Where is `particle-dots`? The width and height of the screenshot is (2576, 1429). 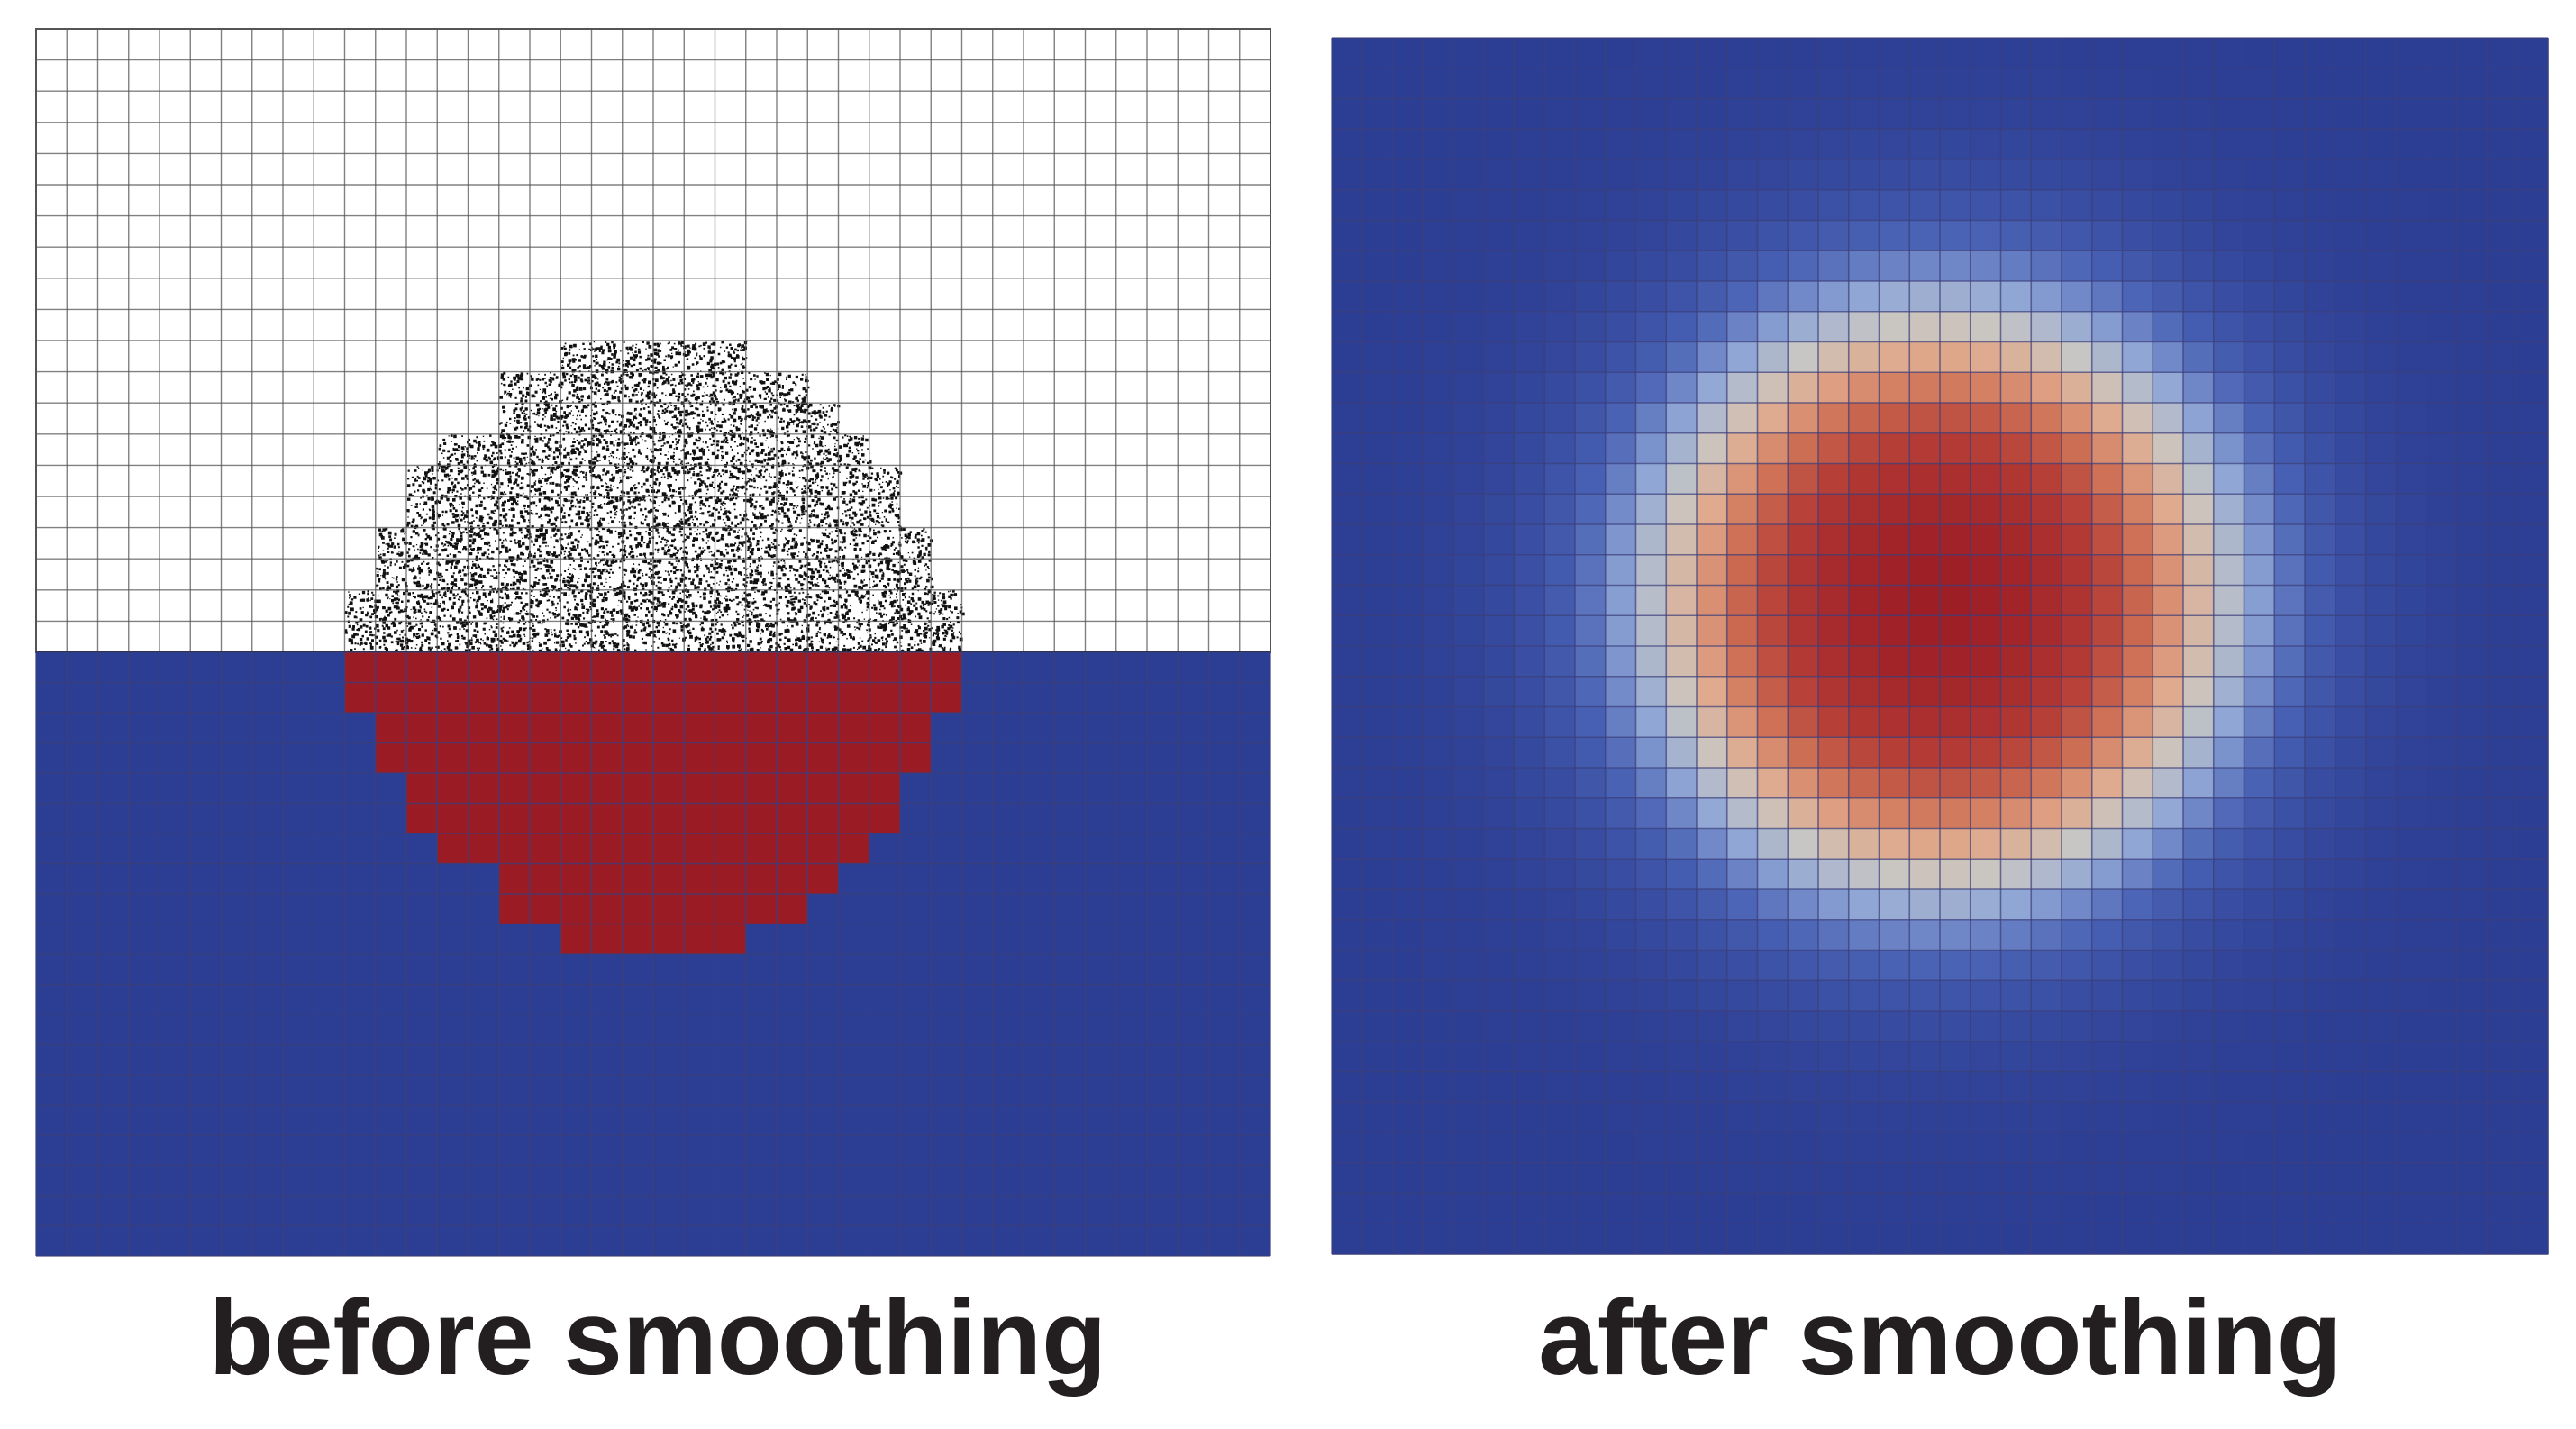 particle-dots is located at coordinates (654, 498).